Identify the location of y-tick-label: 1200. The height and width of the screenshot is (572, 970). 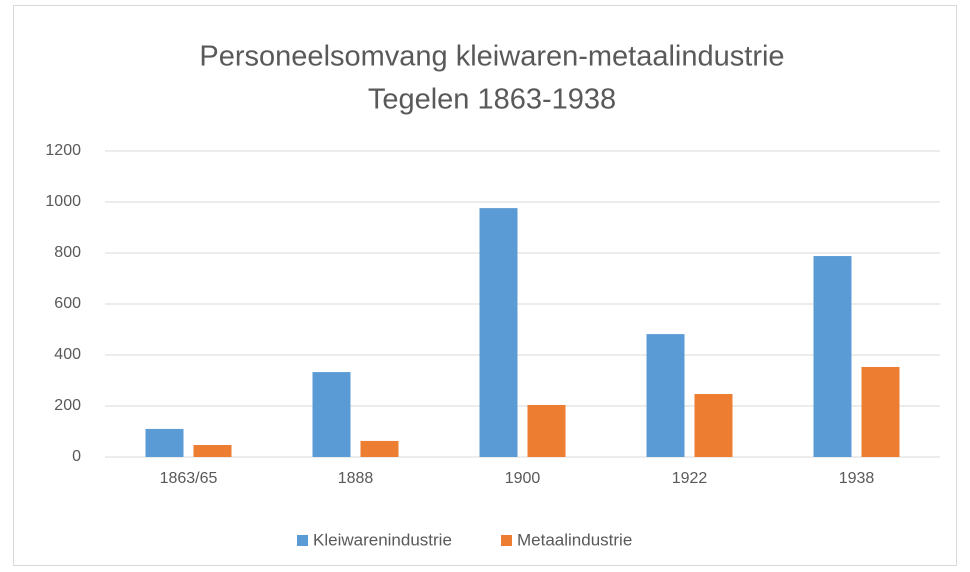
(63, 150).